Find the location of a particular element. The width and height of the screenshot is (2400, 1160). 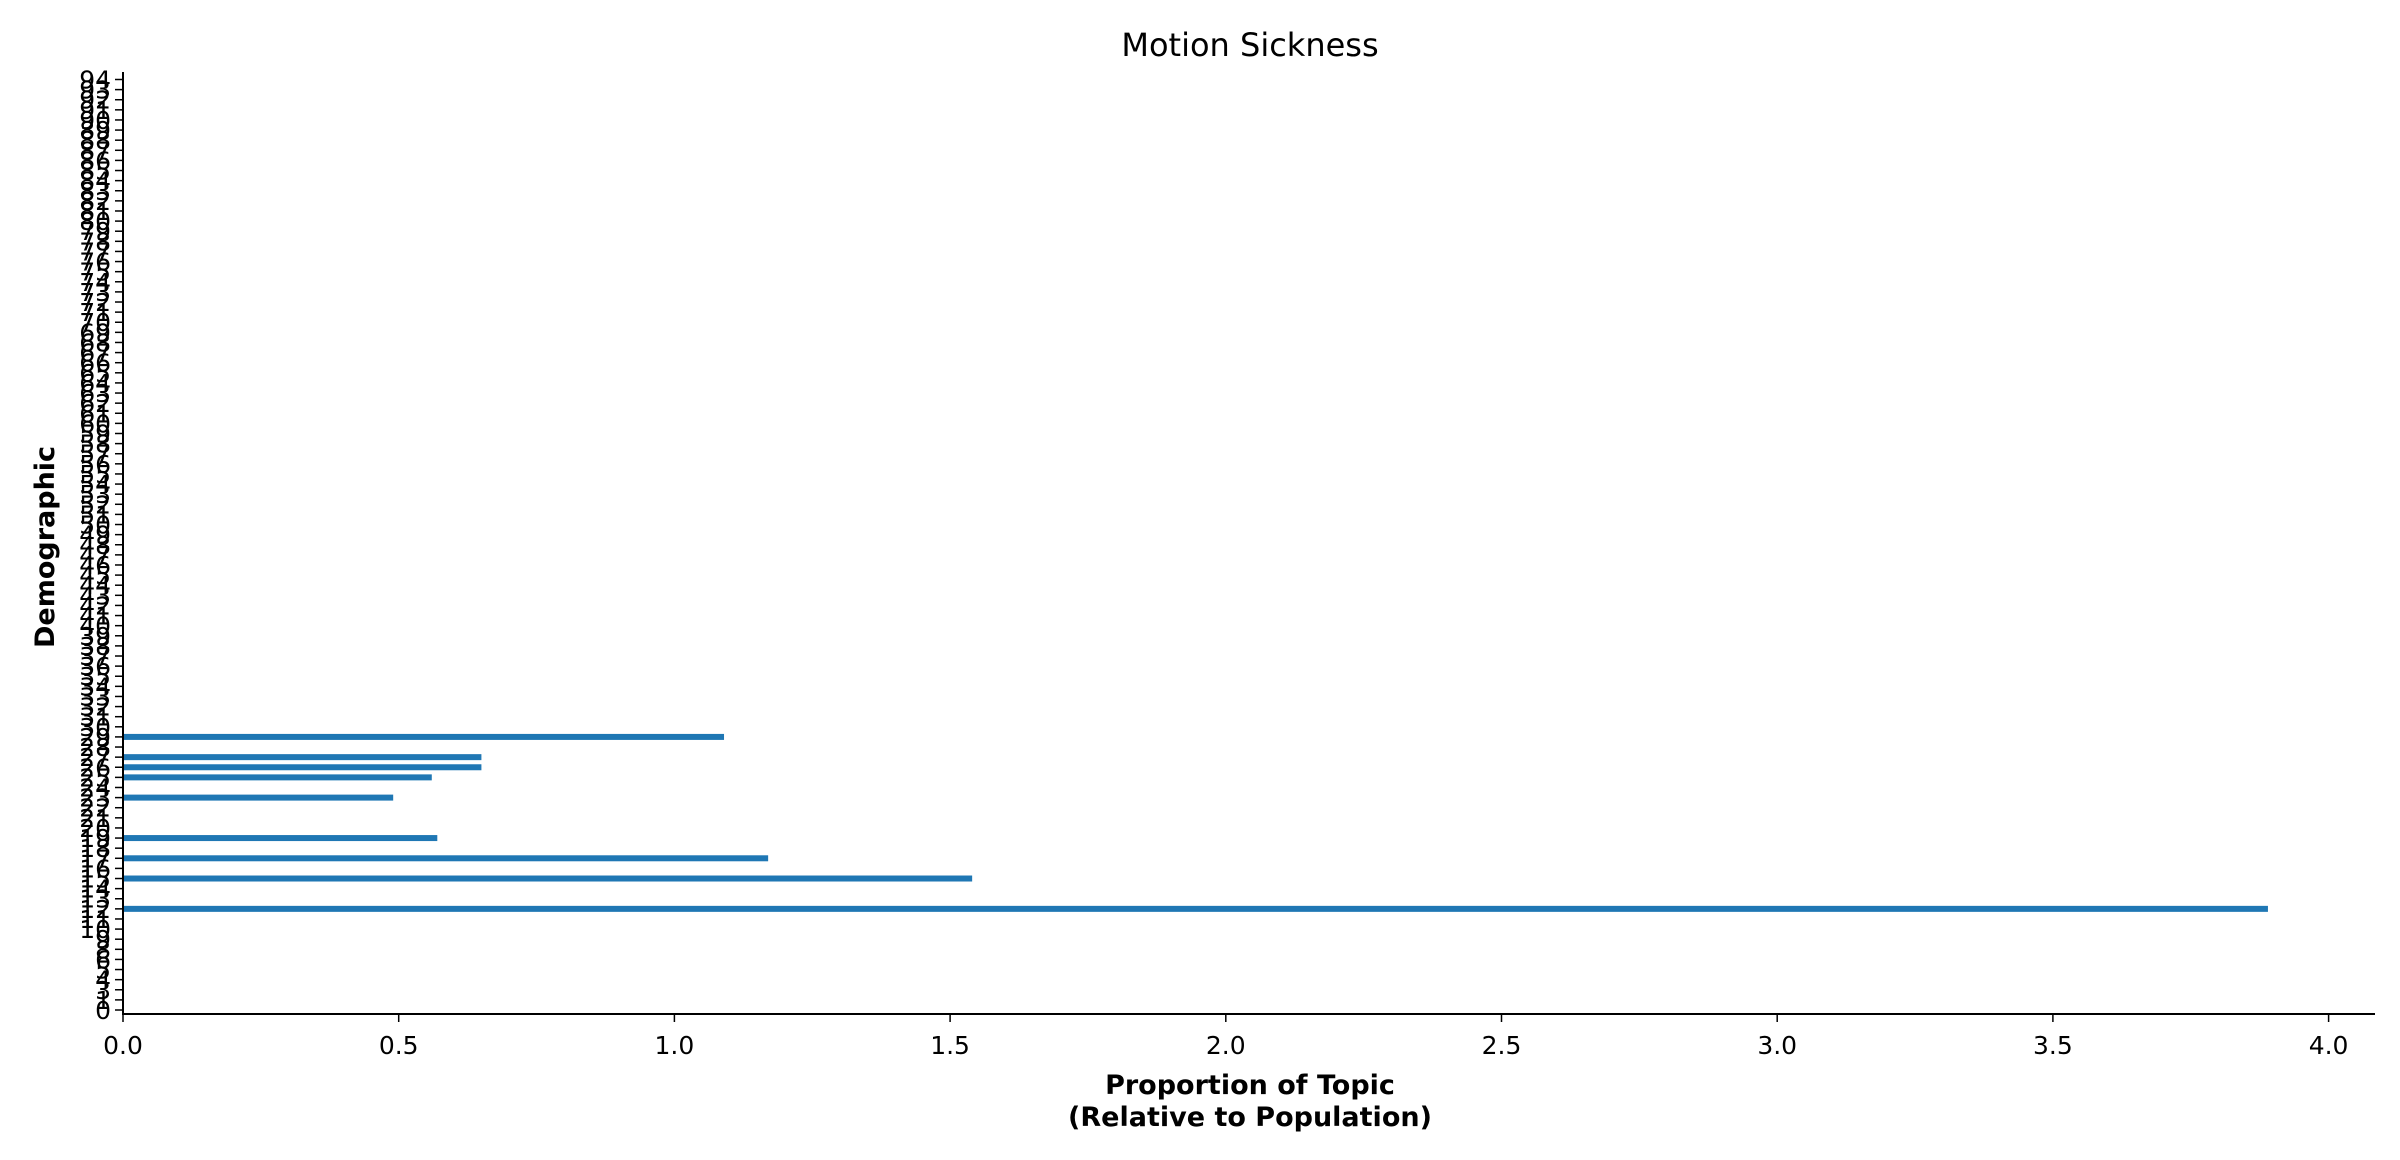

y-tick-label: 20 is located at coordinates (95, 828).